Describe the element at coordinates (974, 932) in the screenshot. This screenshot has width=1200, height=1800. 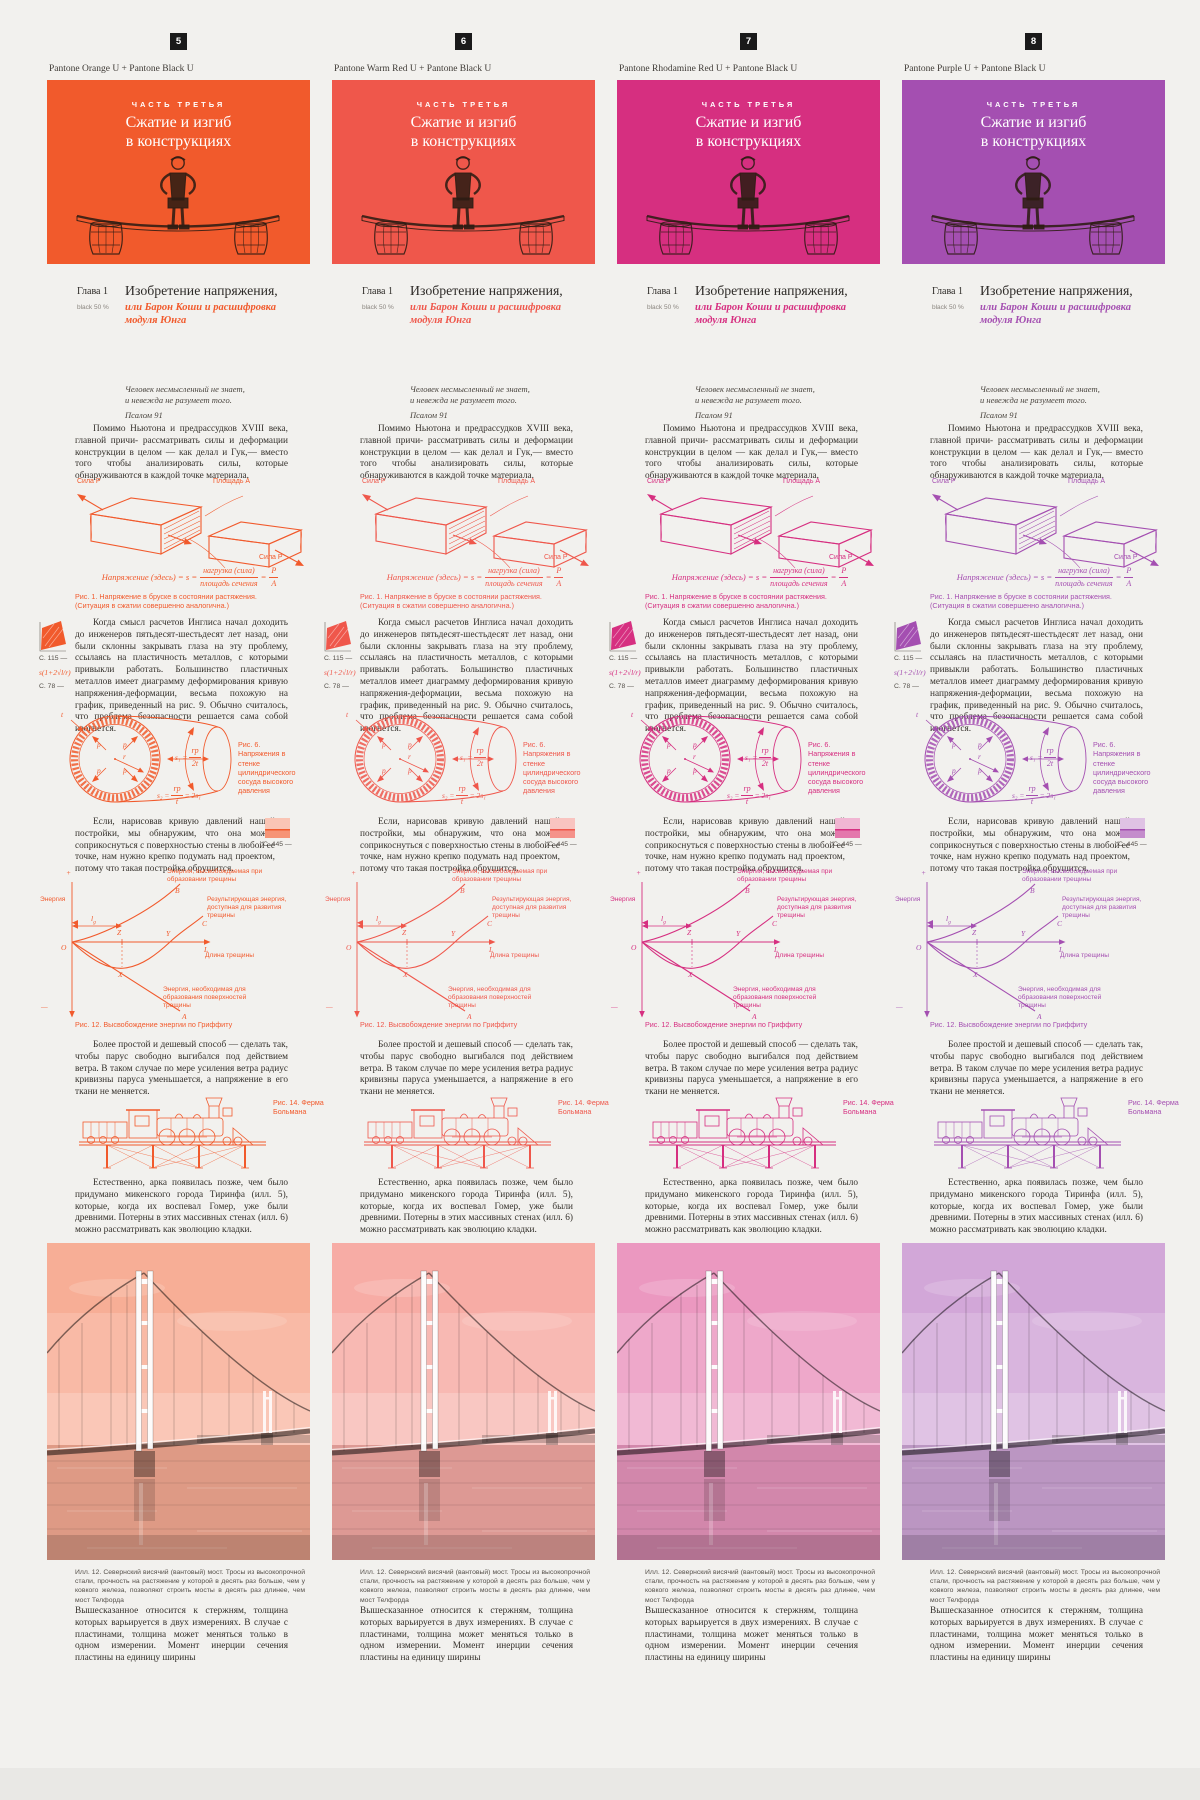
I see `point-z: Z` at that location.